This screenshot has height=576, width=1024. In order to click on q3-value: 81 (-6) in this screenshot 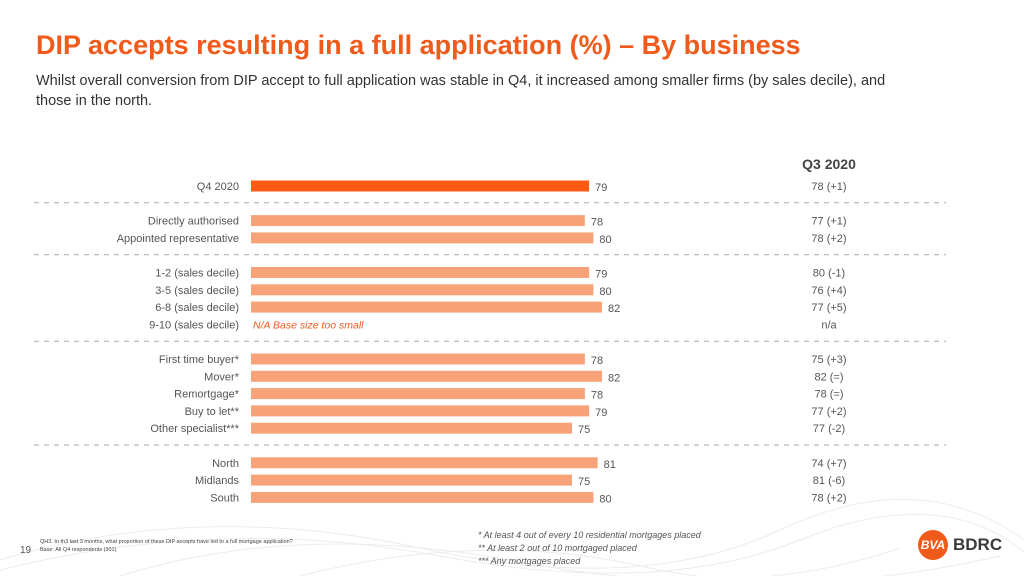, I will do `click(829, 481)`.